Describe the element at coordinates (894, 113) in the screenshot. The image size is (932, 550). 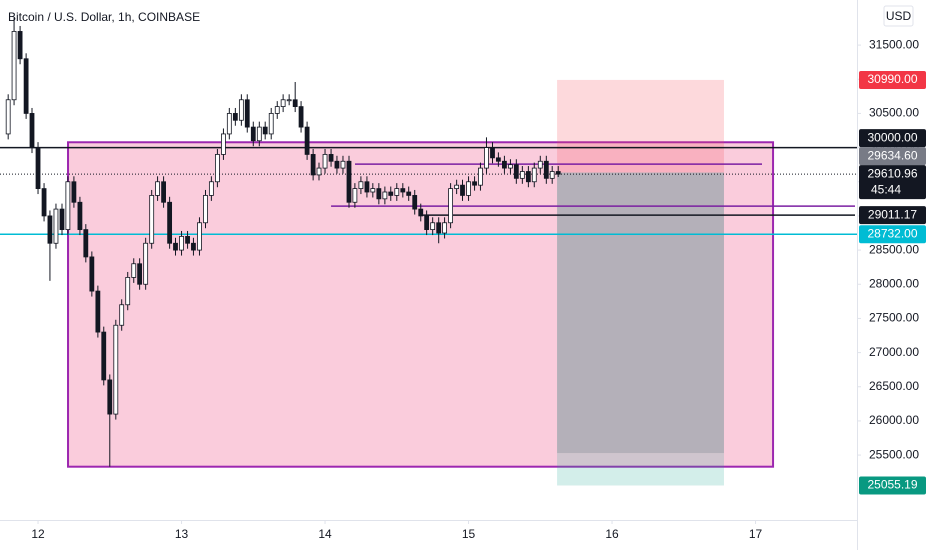
I see `y-tick-label: 30500.00` at that location.